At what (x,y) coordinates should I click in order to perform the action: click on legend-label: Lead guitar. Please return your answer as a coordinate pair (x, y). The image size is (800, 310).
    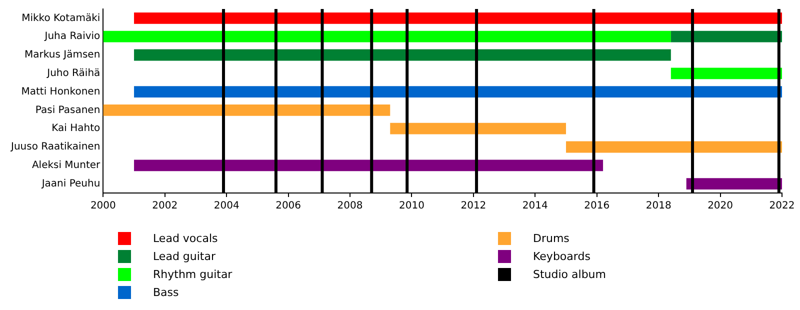
    Looking at the image, I should click on (184, 256).